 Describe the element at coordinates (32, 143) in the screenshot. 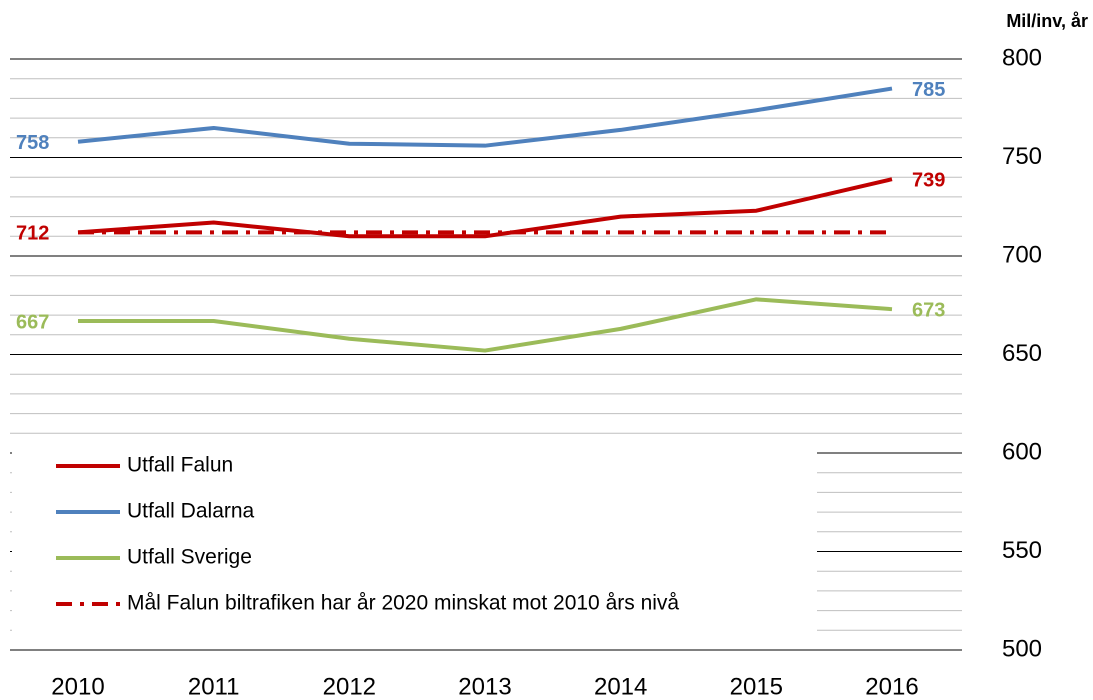

I see `value-label: 758` at that location.